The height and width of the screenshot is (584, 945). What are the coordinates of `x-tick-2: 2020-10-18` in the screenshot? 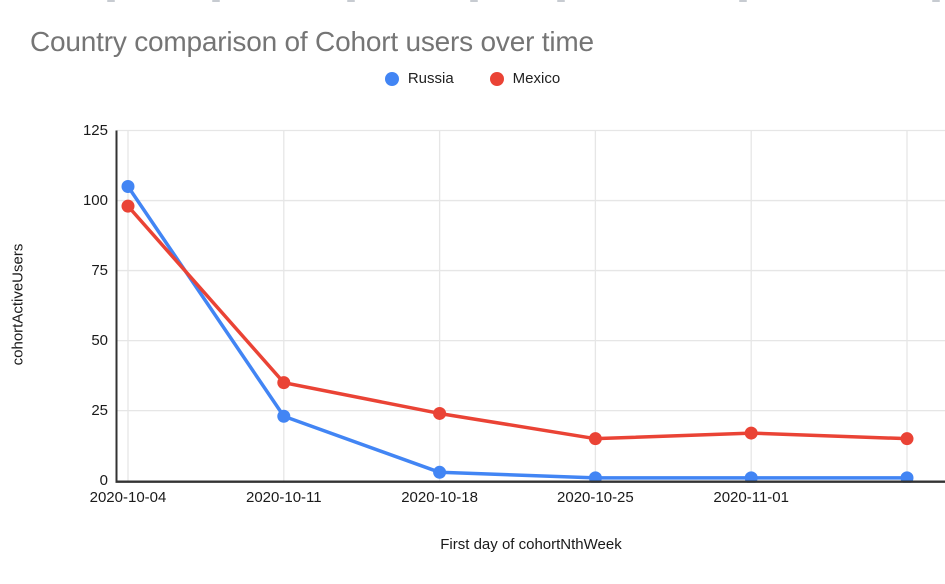 It's located at (439, 497).